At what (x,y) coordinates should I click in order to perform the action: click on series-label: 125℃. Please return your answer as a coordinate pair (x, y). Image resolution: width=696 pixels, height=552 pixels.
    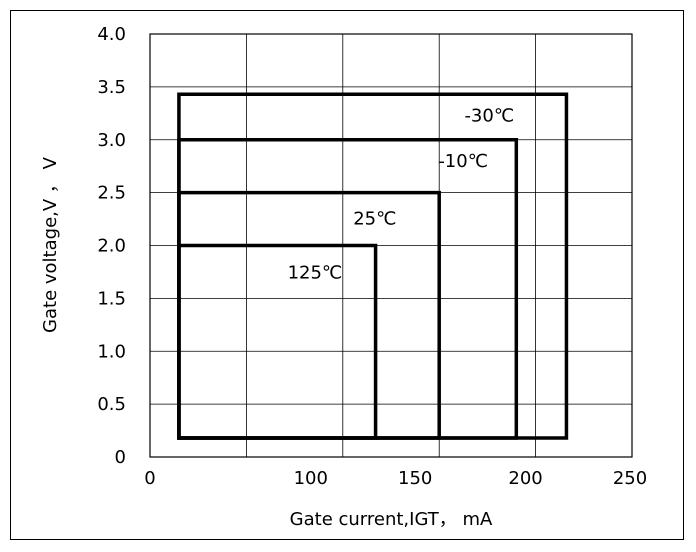
    Looking at the image, I should click on (315, 273).